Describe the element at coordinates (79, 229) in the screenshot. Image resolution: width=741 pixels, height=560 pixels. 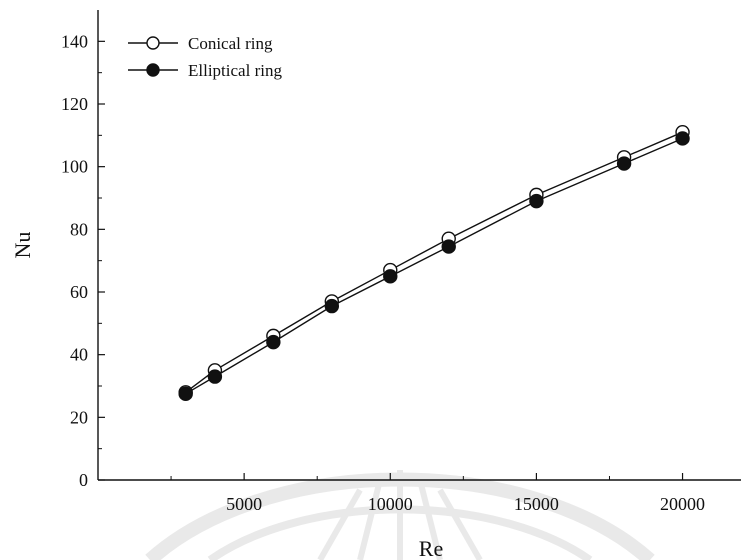
I see `y-tick-label: 80` at that location.